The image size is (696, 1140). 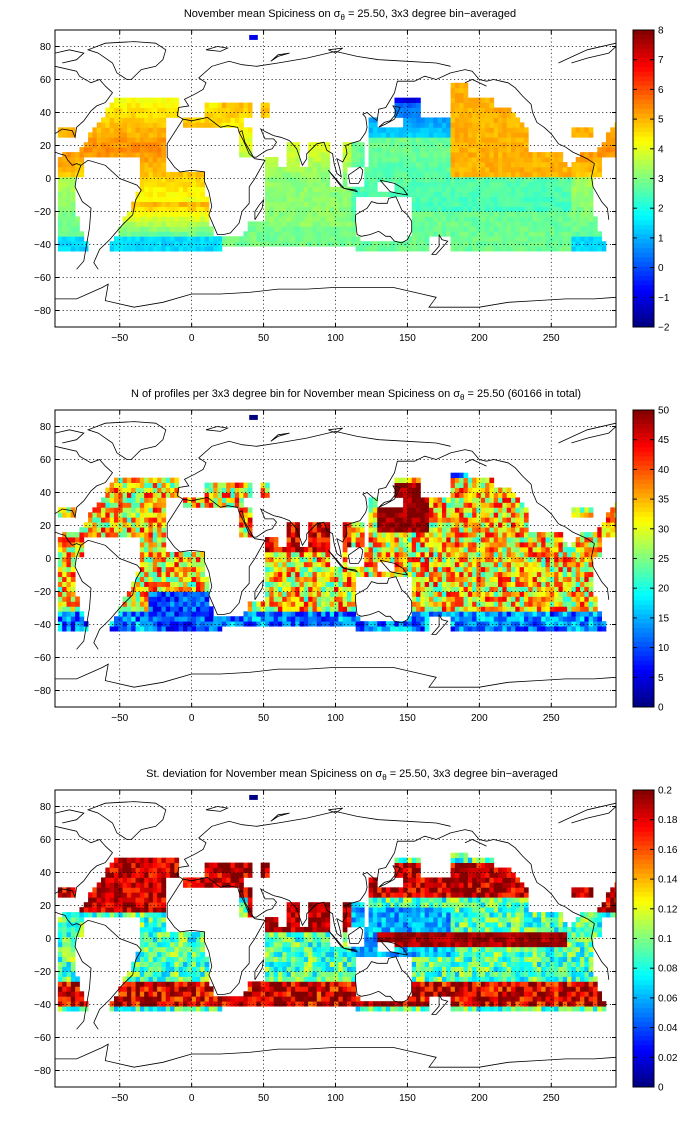 What do you see at coordinates (335, 338) in the screenshot?
I see `x-tick-label: 100` at bounding box center [335, 338].